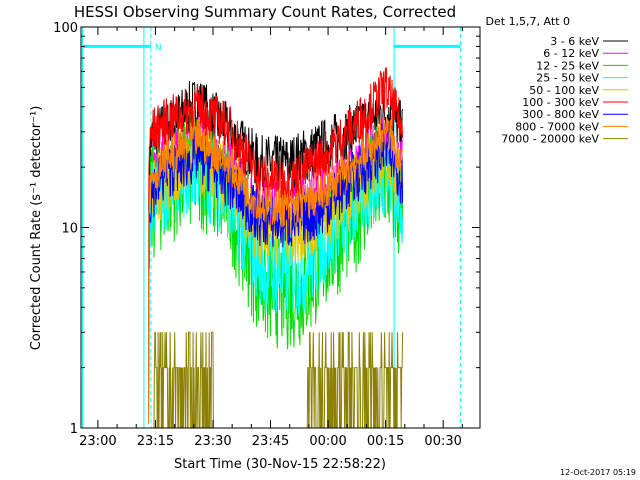 This screenshot has width=640, height=480. Describe the element at coordinates (560, 102) in the screenshot. I see `legend-entry-label-5: 100 - 300 keV` at that location.